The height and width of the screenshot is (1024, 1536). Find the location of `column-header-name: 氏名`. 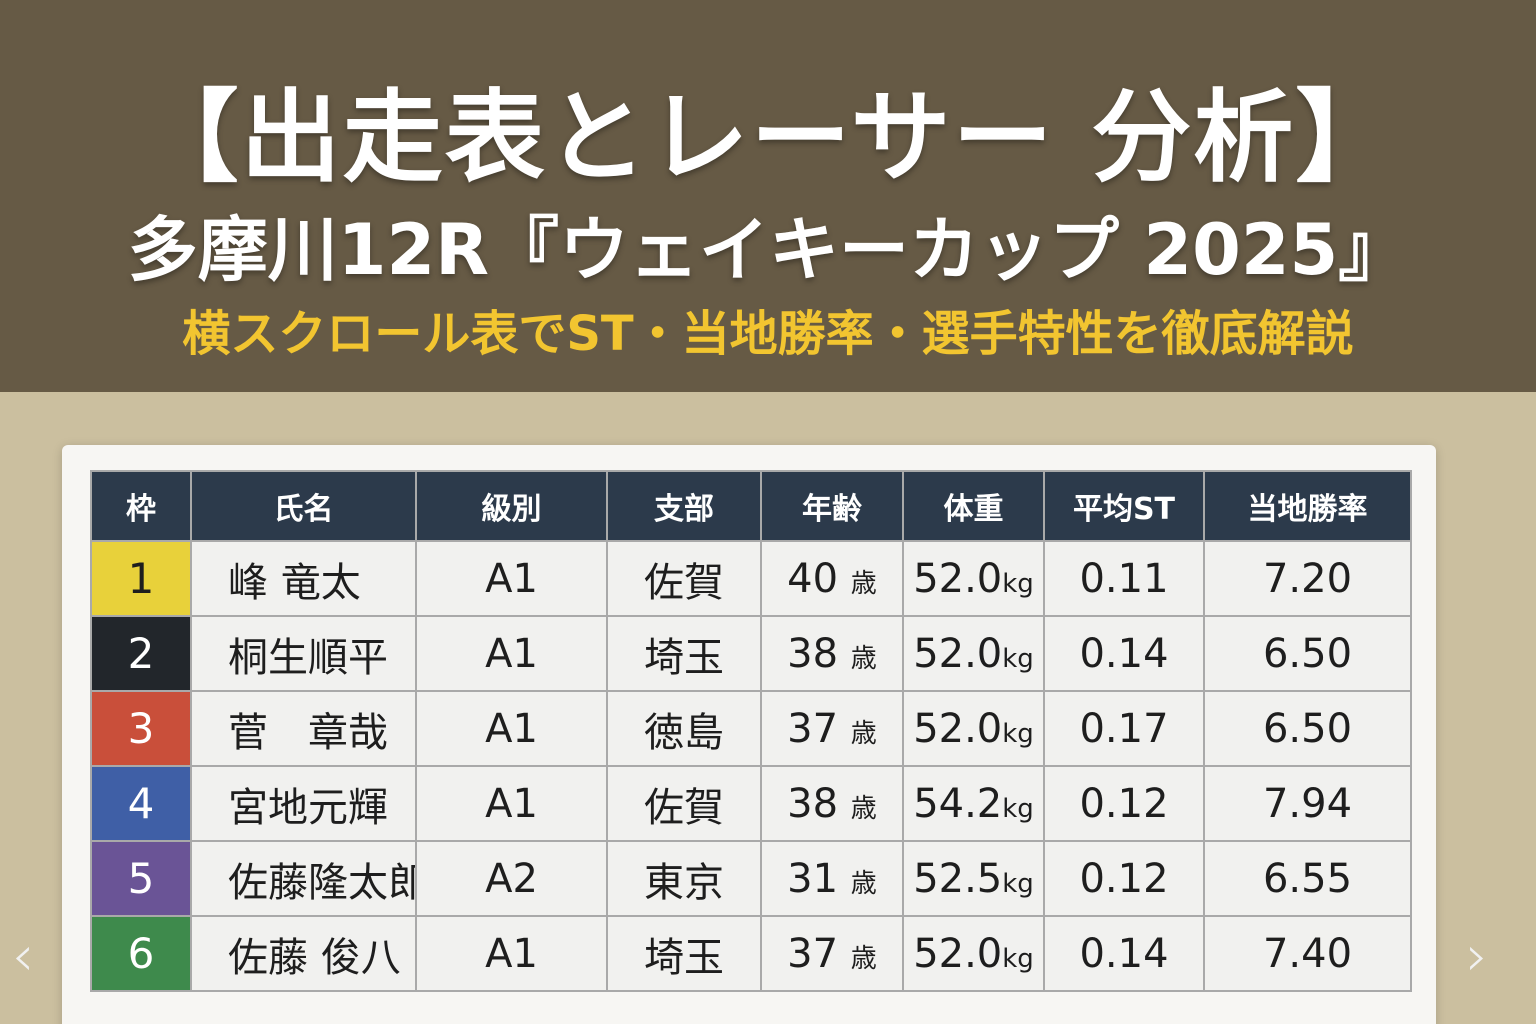

column-header-name: 氏名 is located at coordinates (303, 506).